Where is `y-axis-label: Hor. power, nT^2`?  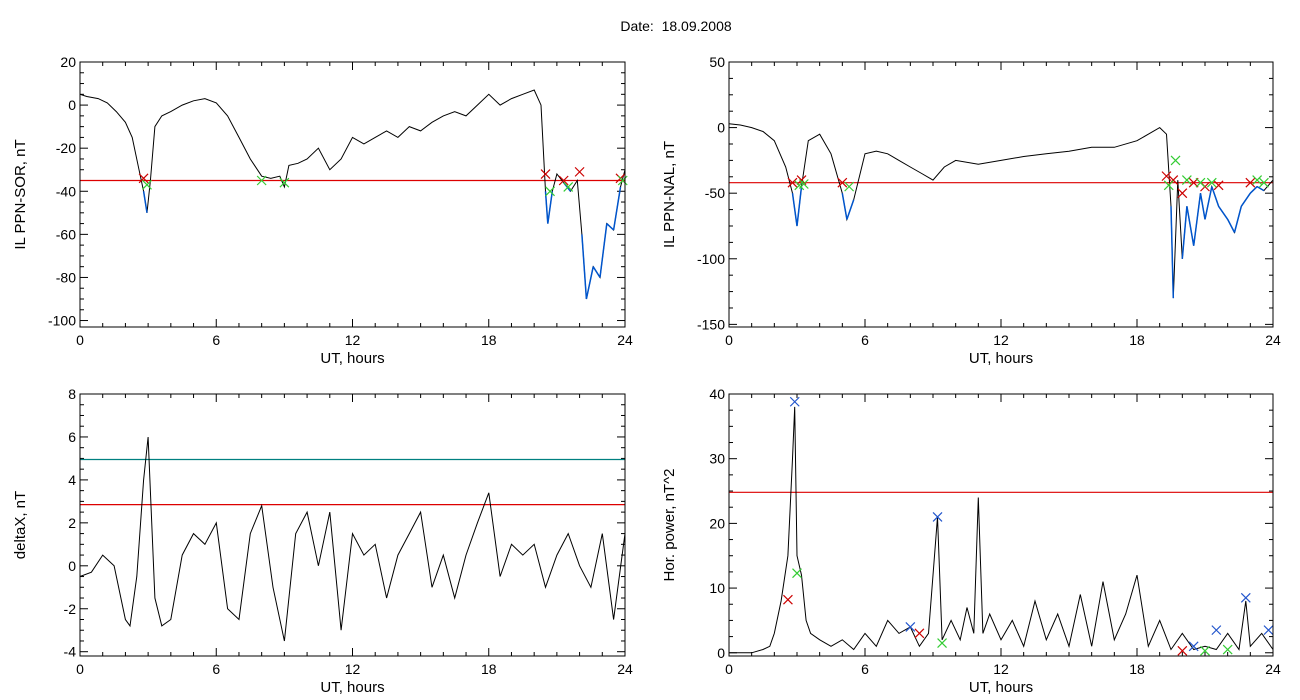
y-axis-label: Hor. power, nT^2 is located at coordinates (669, 525).